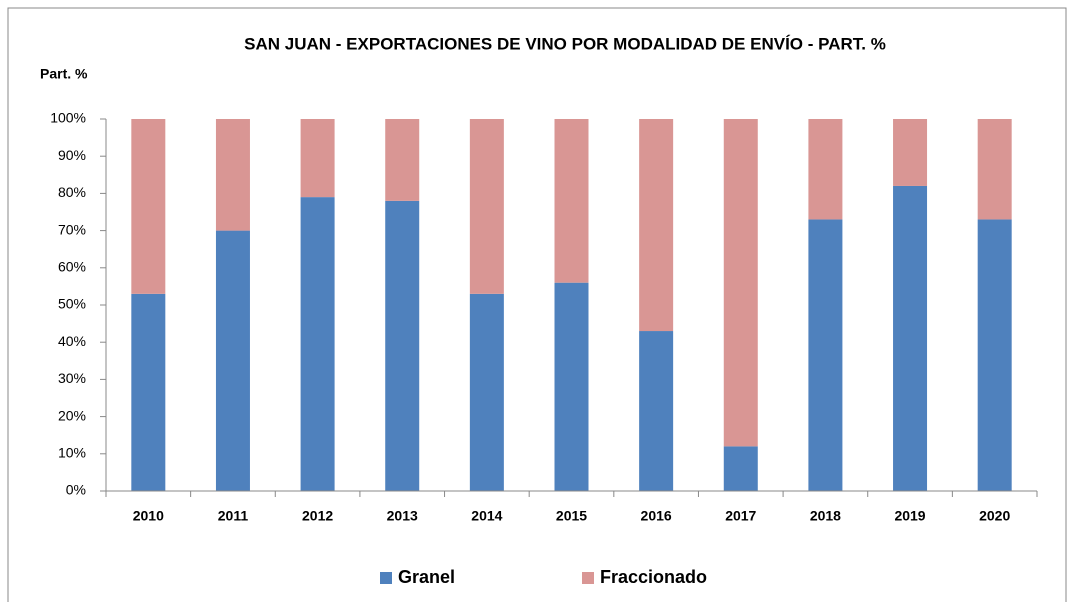  What do you see at coordinates (72, 229) in the screenshot?
I see `y-tick-label: 70%` at bounding box center [72, 229].